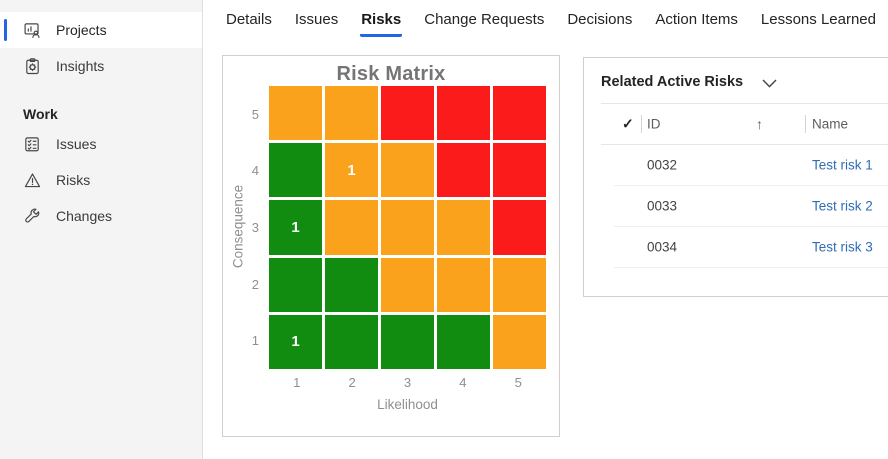 This screenshot has height=459, width=888. Describe the element at coordinates (407, 227) in the screenshot. I see `matrix-cell-l3-c3` at that location.